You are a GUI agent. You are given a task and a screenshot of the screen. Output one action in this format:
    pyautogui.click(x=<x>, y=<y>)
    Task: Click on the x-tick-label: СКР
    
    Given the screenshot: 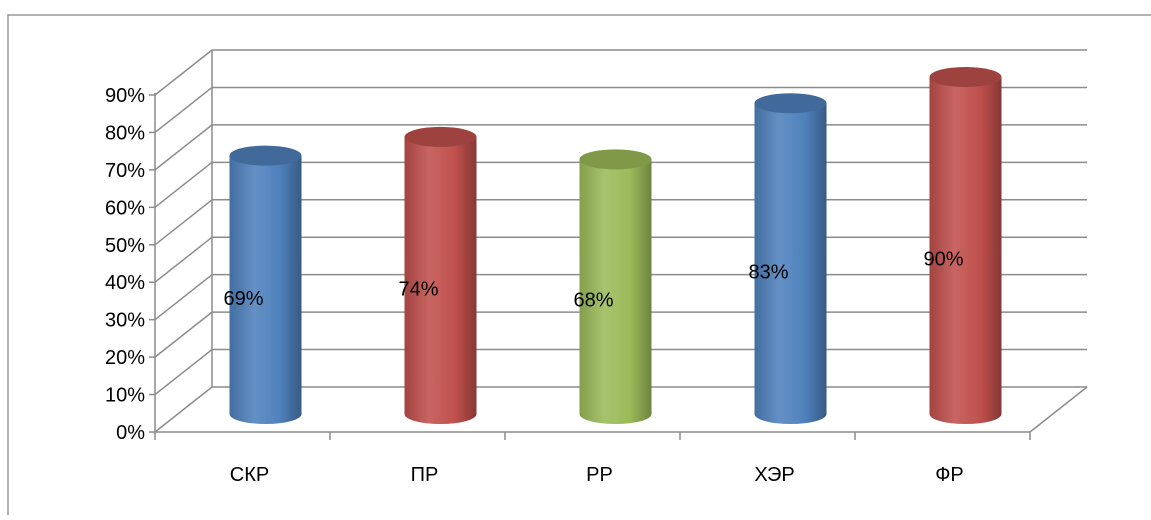 What is the action you would take?
    pyautogui.click(x=249, y=475)
    